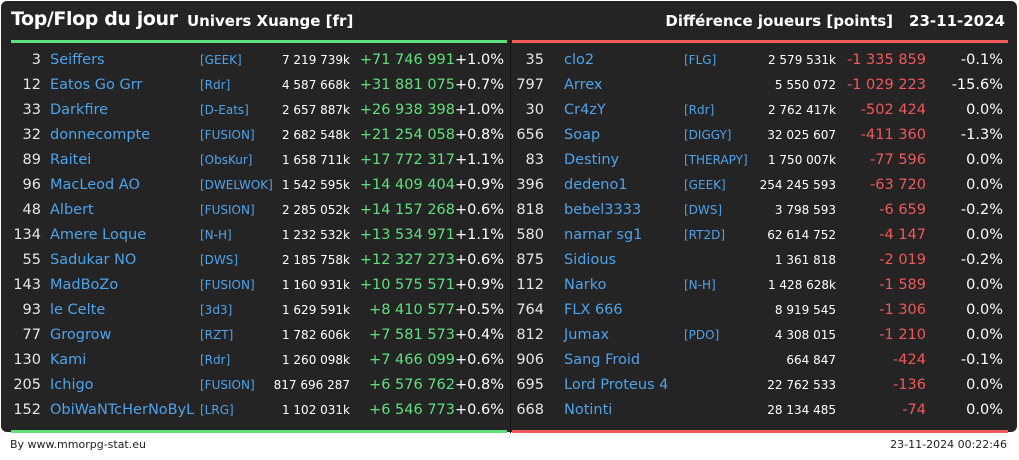  What do you see at coordinates (79, 110) in the screenshot?
I see `player-name-link: Darkfire` at bounding box center [79, 110].